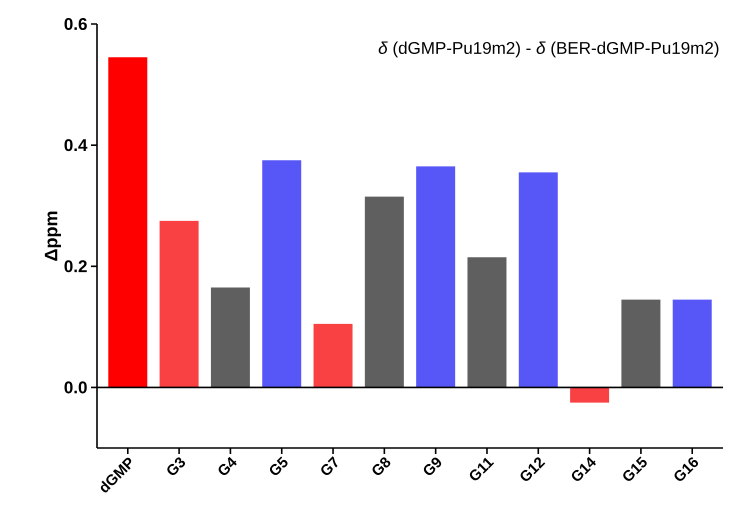 The height and width of the screenshot is (527, 730). Describe the element at coordinates (75, 387) in the screenshot. I see `y-tick-label: 0.0` at that location.